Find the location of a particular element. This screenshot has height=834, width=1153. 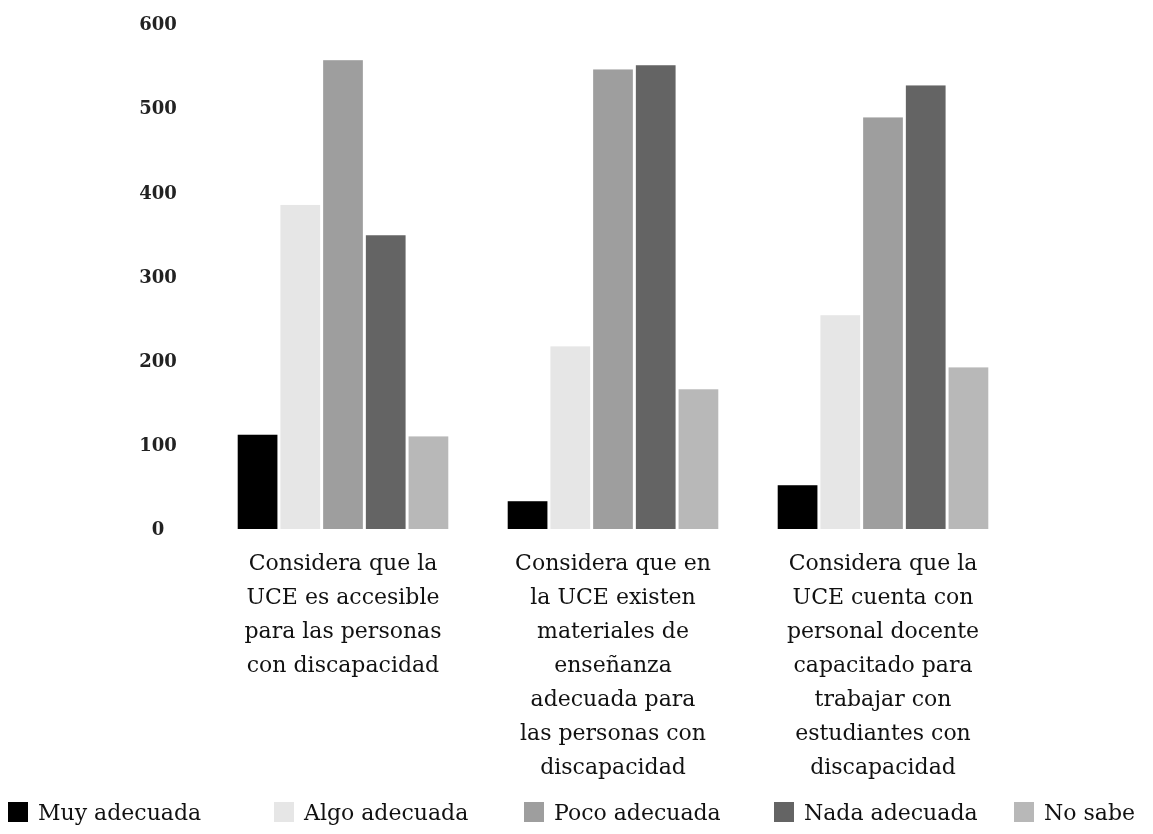

legend-label: No sabe is located at coordinates (1089, 812).